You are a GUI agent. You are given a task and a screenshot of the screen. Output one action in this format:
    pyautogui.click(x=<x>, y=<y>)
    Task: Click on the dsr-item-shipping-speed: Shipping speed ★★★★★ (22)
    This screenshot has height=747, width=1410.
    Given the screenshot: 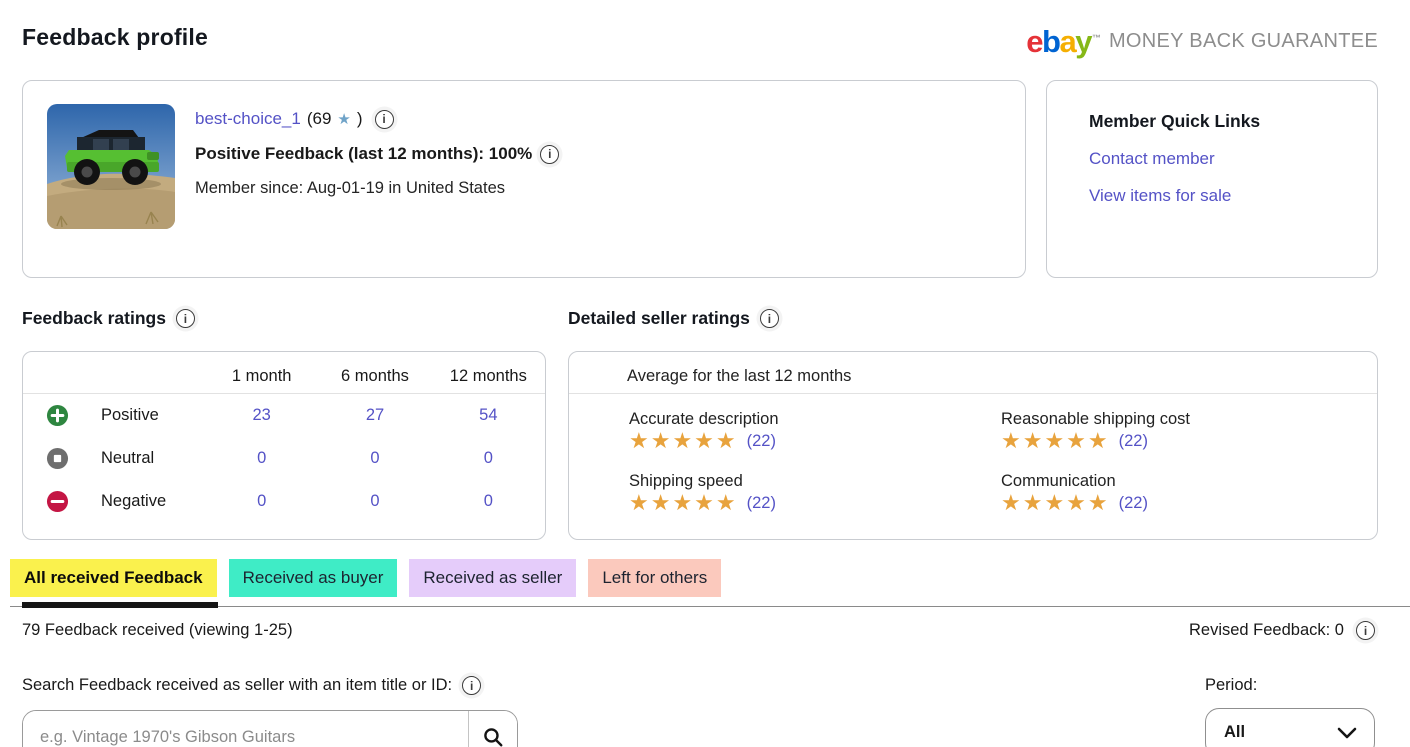 What is the action you would take?
    pyautogui.click(x=815, y=493)
    